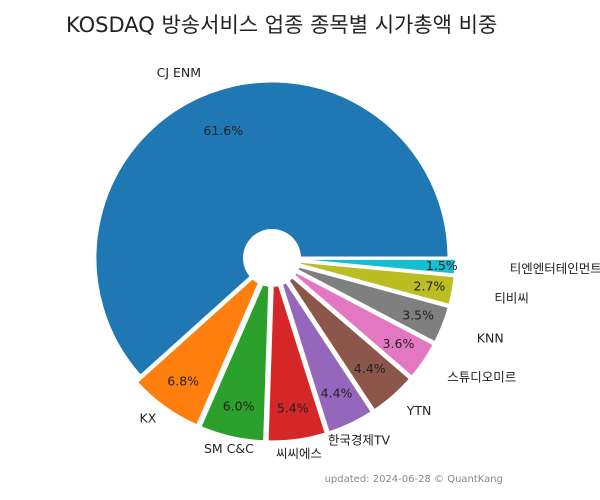  I want to click on slice-percent-label: 2.7%, so click(430, 286).